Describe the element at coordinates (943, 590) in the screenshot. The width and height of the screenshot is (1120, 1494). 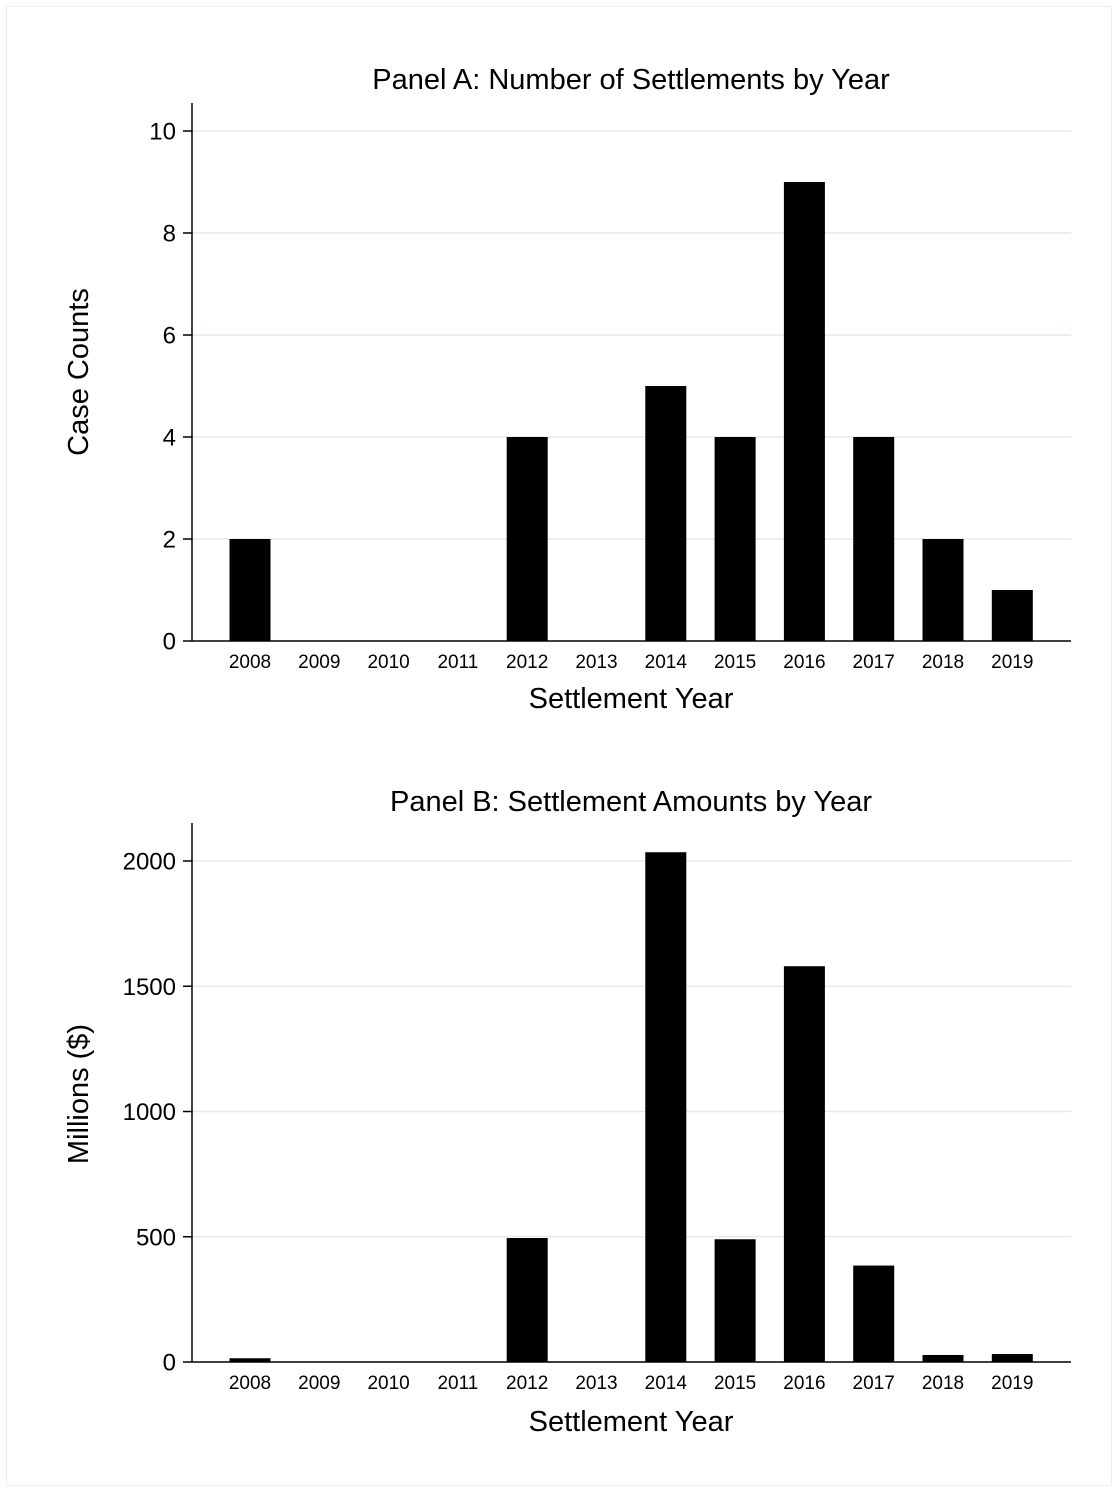
I see `panel-a-bar-2018` at that location.